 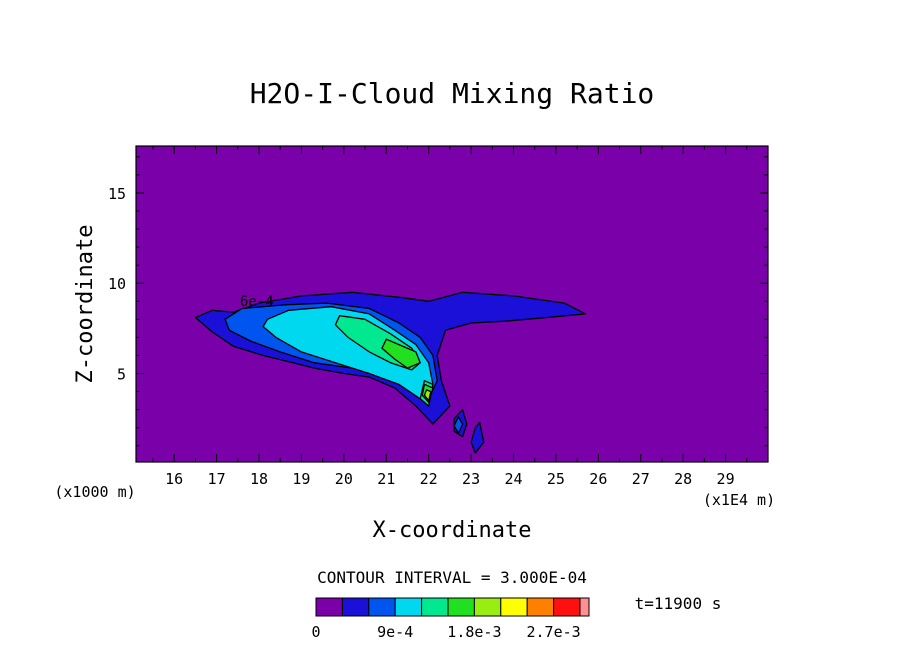 What do you see at coordinates (452, 93) in the screenshot?
I see `chart-title: H2O-I-Cloud Mixing Ratio` at bounding box center [452, 93].